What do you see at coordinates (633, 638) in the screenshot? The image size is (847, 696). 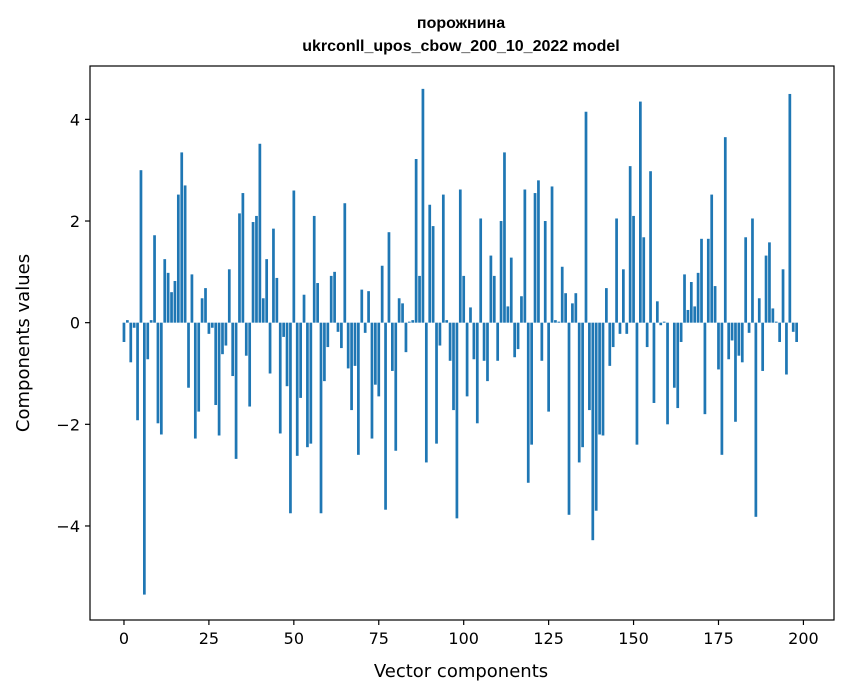 I see `x-tick-label: 150` at bounding box center [633, 638].